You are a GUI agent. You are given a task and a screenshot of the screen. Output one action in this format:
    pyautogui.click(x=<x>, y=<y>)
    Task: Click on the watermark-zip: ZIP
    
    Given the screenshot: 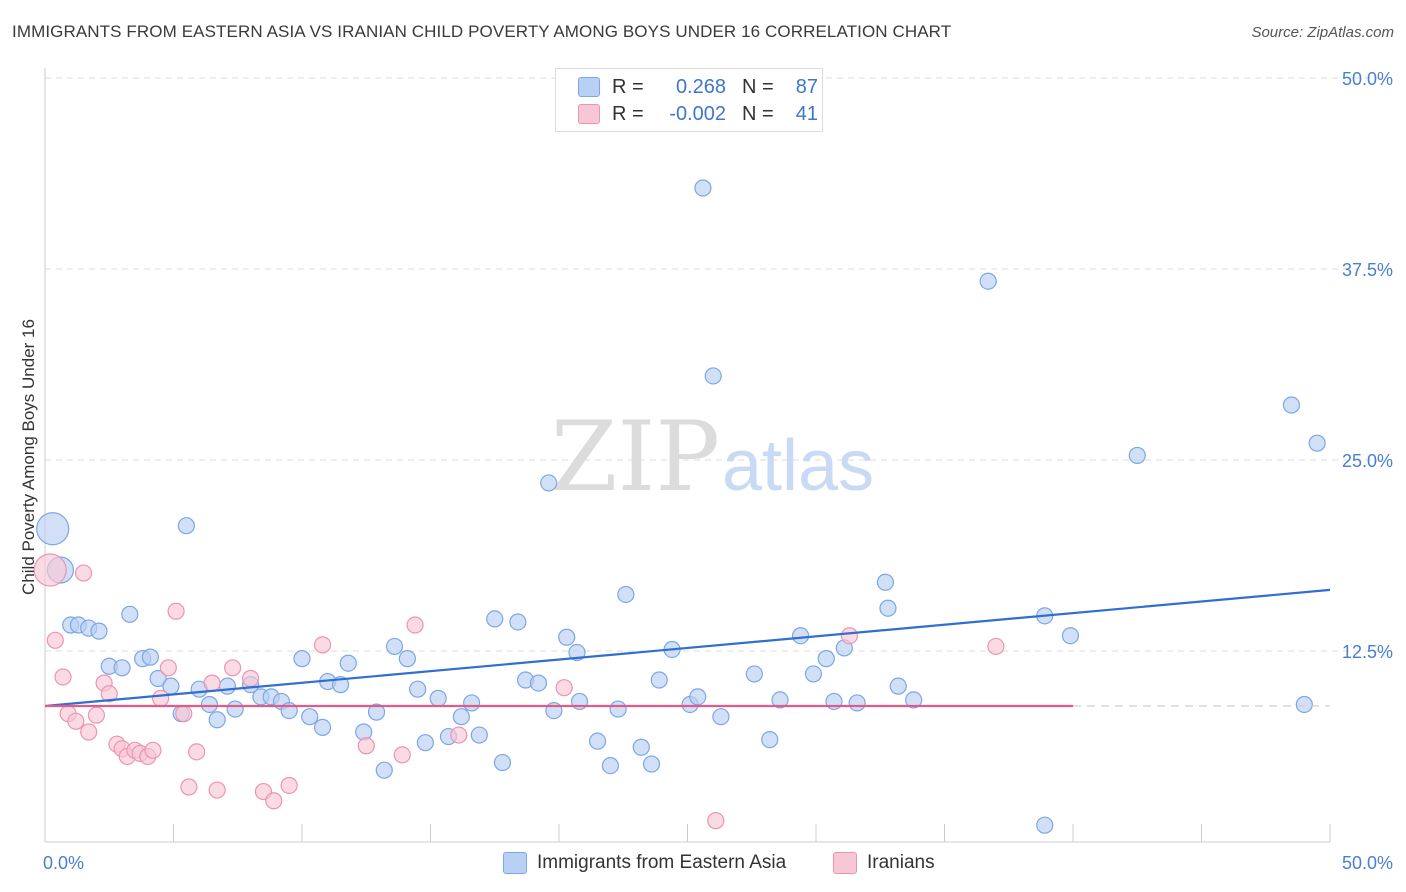 What is the action you would take?
    pyautogui.click(x=635, y=457)
    